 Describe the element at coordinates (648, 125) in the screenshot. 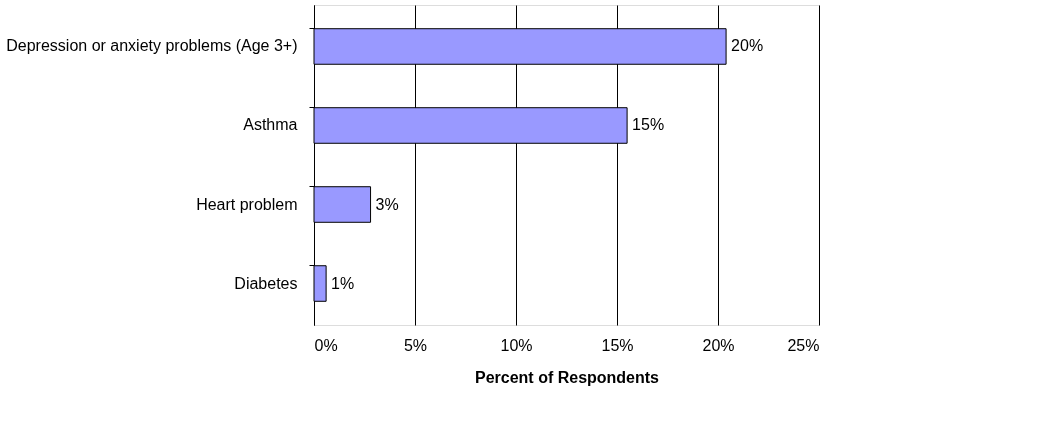

I see `data-label: 15%` at that location.